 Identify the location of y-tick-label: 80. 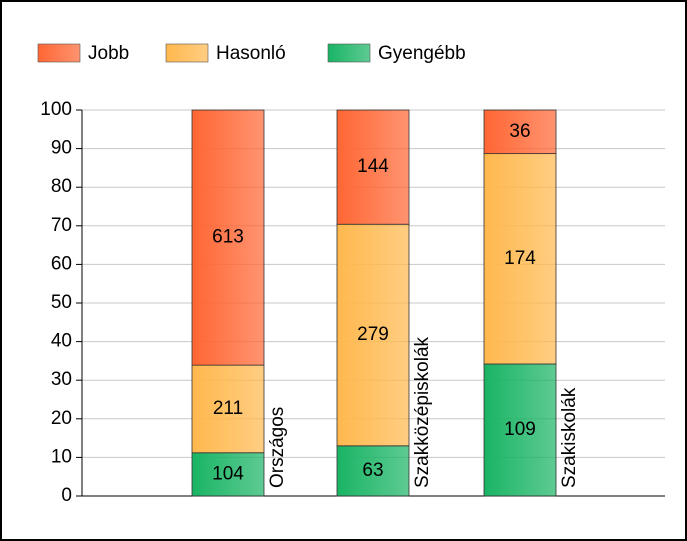
(61, 186).